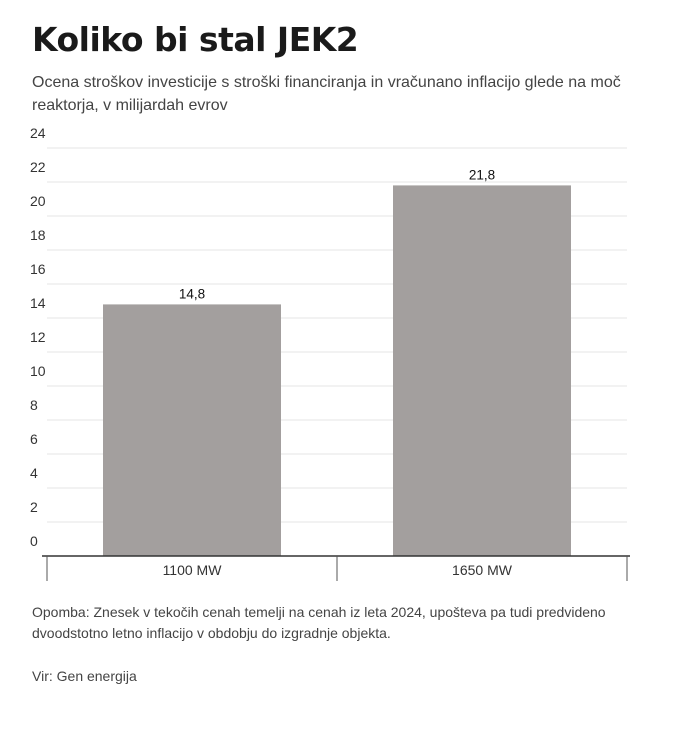  I want to click on y-tick-label: 24, so click(38, 133).